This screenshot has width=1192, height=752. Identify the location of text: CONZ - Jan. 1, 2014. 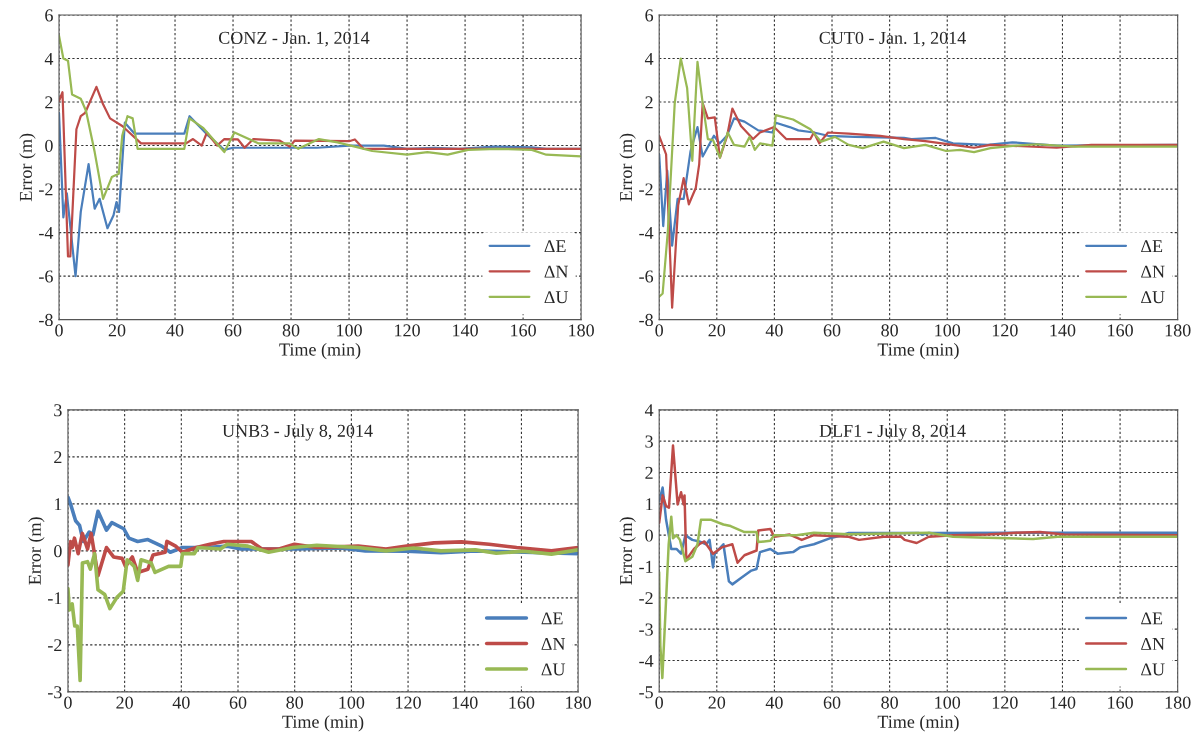
(294, 39).